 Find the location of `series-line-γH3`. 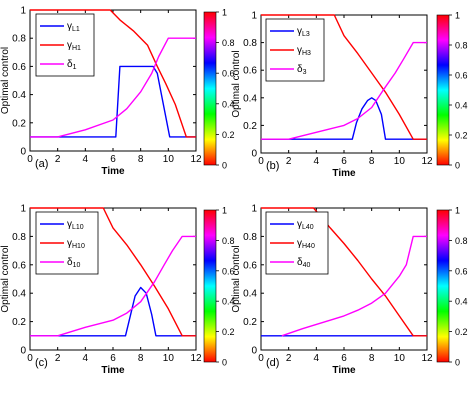

series-line-γH3 is located at coordinates (344, 77).